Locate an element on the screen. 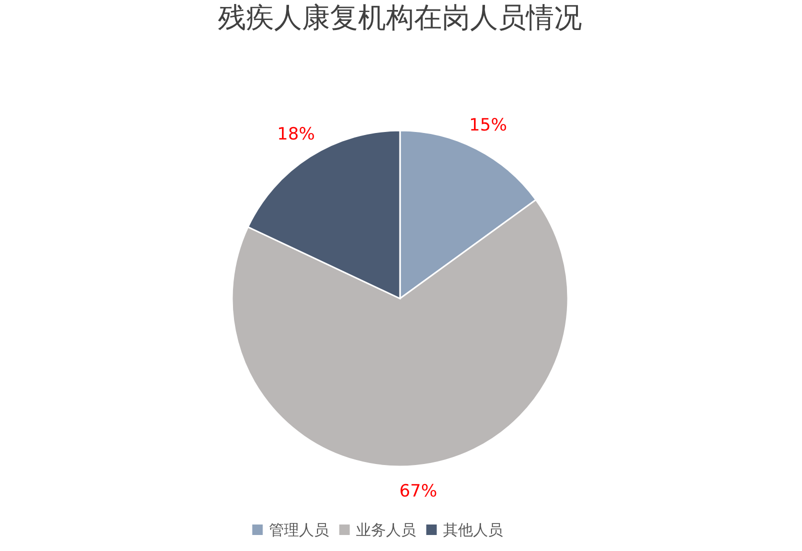 The width and height of the screenshot is (802, 551). data-label: 18% is located at coordinates (296, 134).